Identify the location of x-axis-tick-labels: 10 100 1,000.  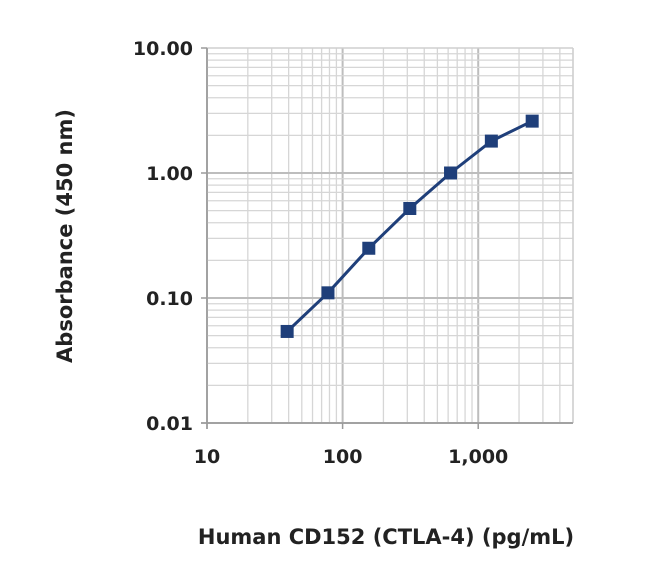
(351, 457).